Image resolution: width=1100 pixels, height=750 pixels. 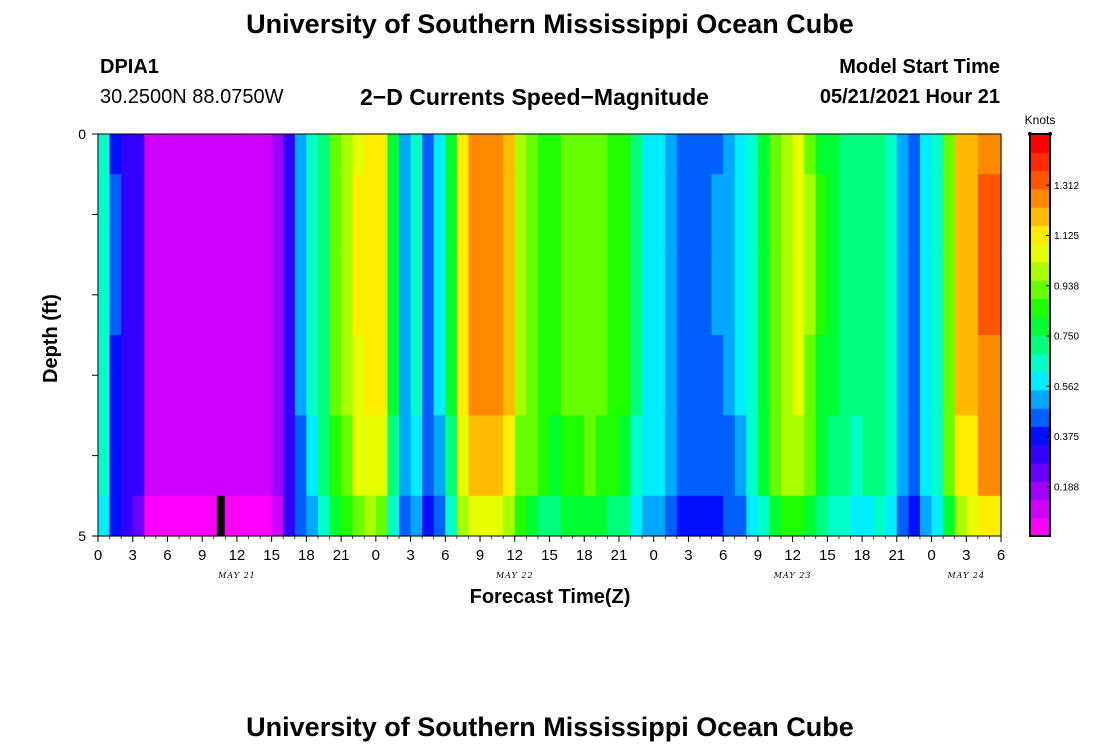 What do you see at coordinates (236, 575) in the screenshot?
I see `day-label: MAY 21` at bounding box center [236, 575].